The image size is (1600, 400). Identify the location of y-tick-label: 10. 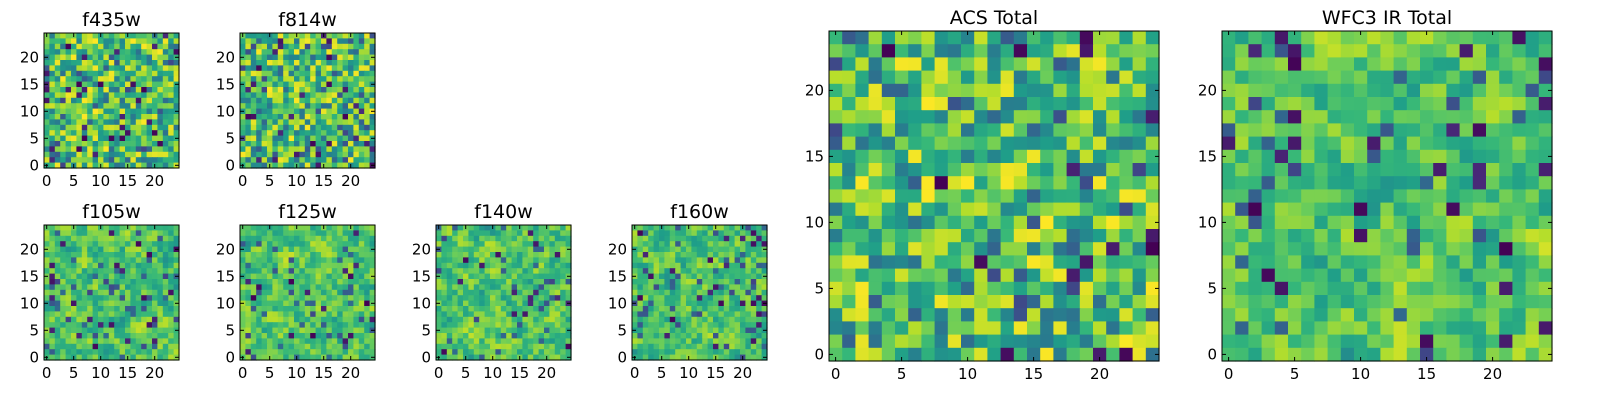
(29, 303).